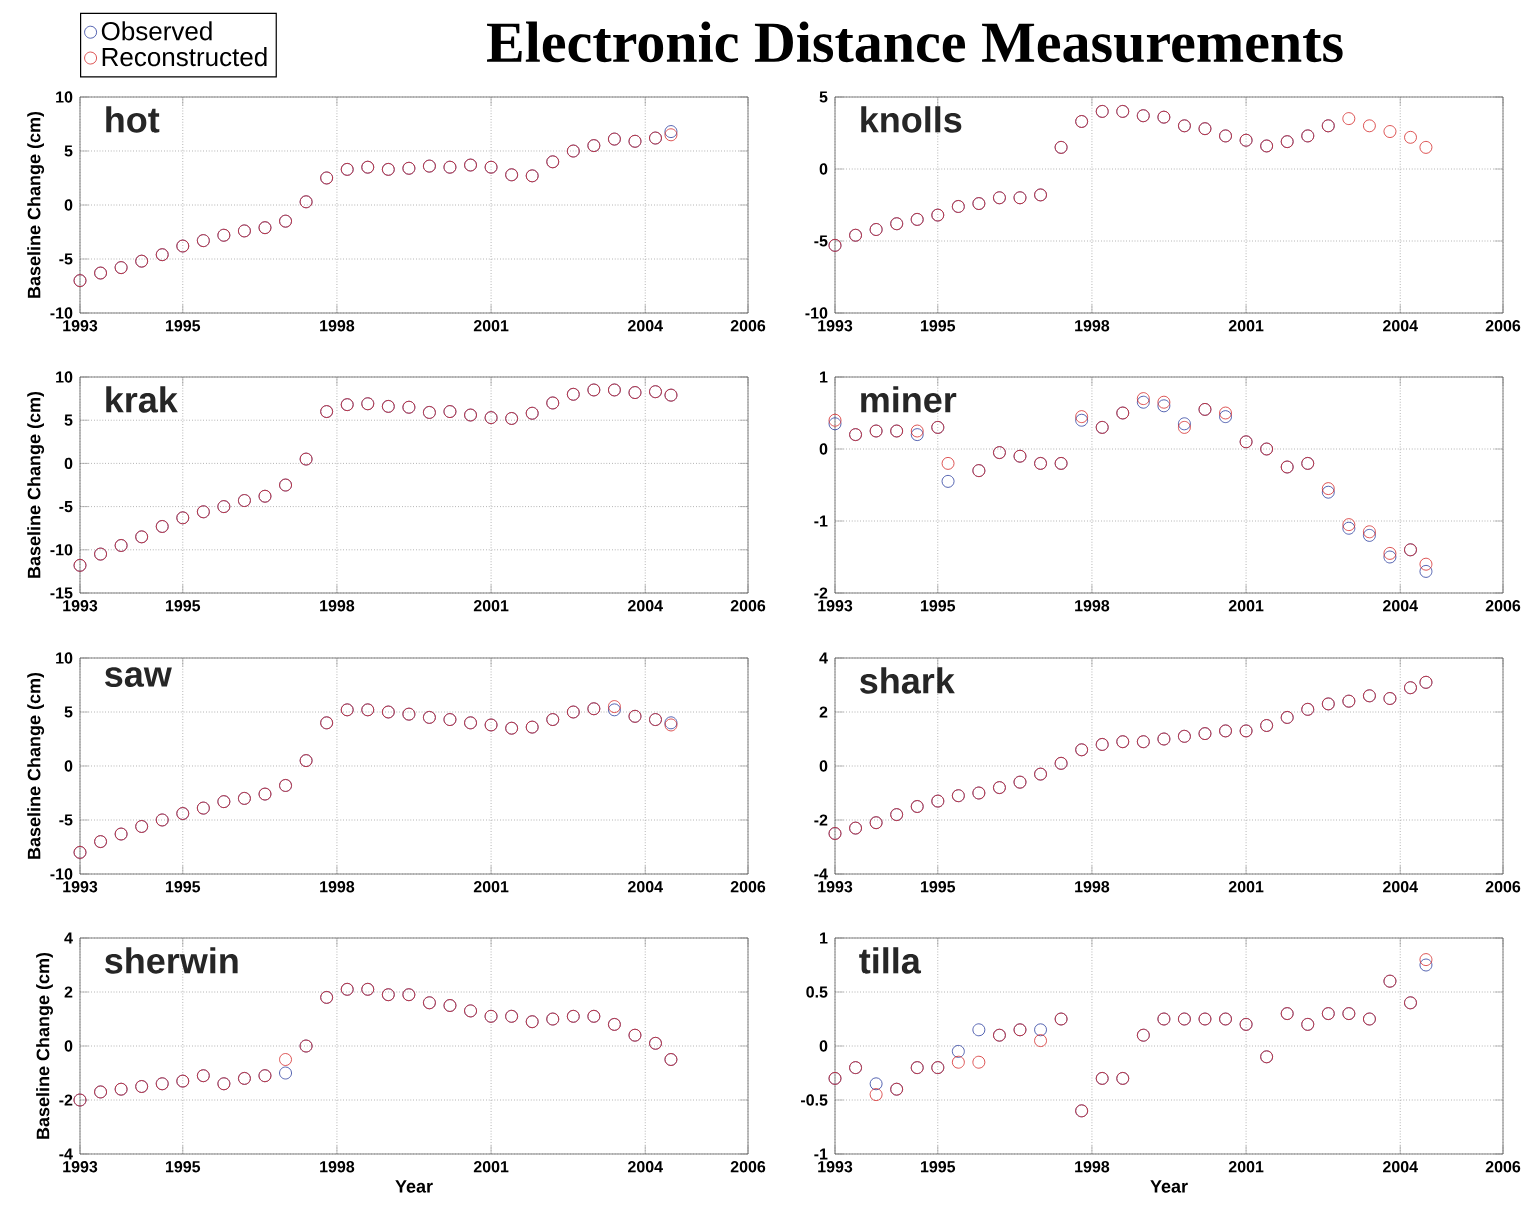  I want to click on y-tick-label: -15, so click(61, 593).